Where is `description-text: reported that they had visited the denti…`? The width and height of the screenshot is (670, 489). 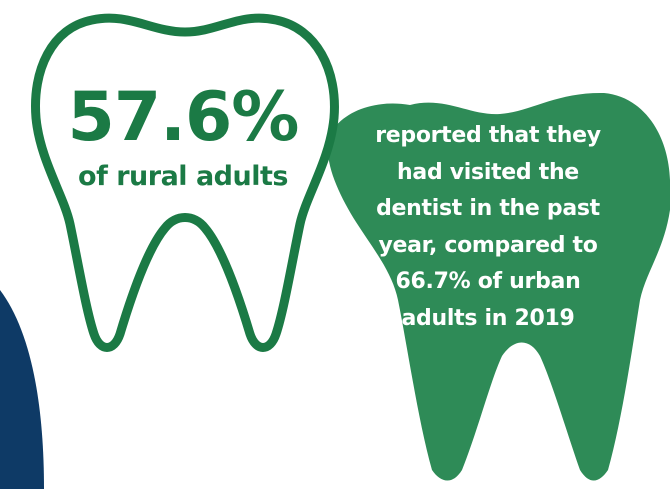 description-text: reported that they had visited the denti… is located at coordinates (488, 227).